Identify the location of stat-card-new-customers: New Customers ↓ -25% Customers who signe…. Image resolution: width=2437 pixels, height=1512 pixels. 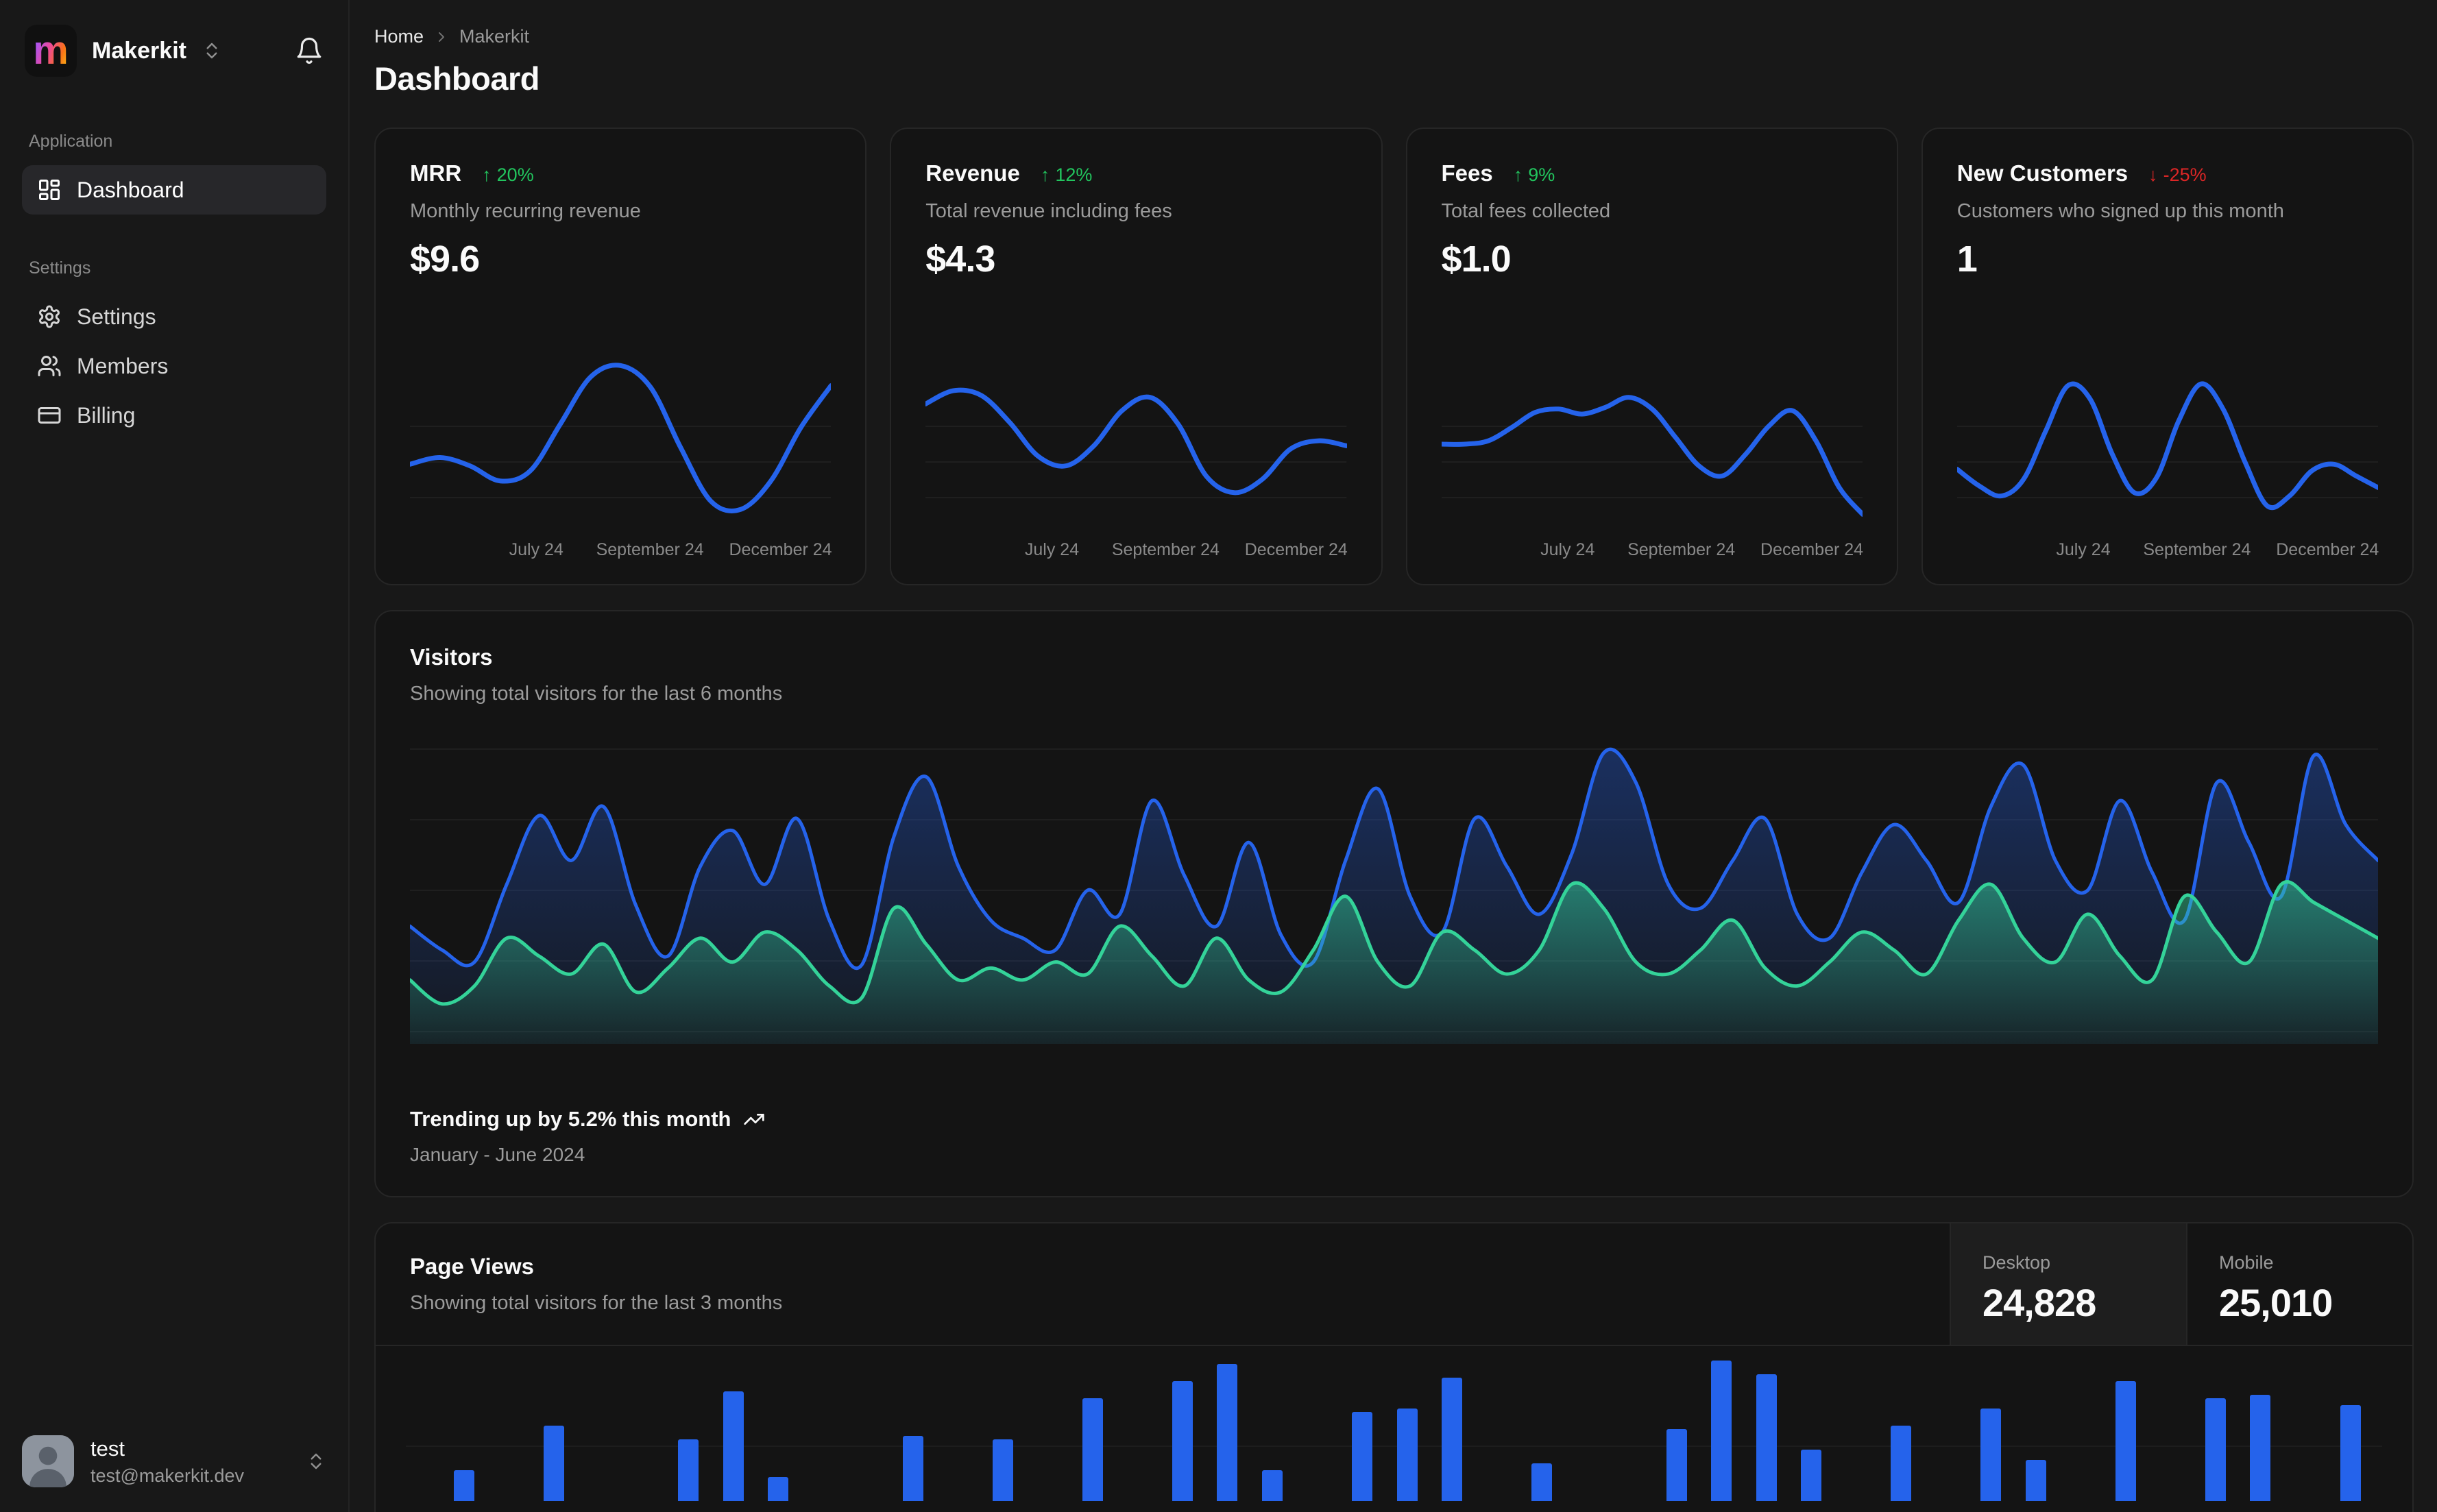
(2167, 356).